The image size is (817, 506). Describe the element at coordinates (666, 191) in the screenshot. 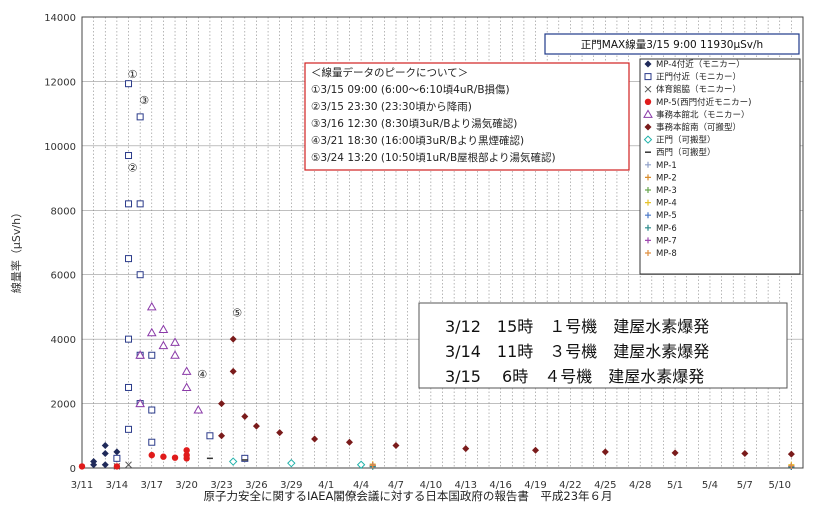

I see `legend-label: MP-3` at that location.